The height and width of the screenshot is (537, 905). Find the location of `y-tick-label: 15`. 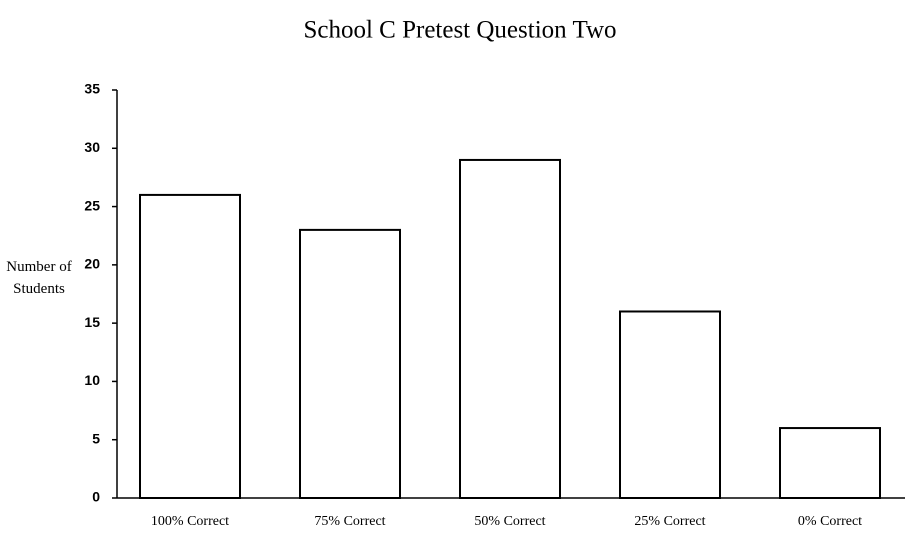

y-tick-label: 15 is located at coordinates (92, 322).